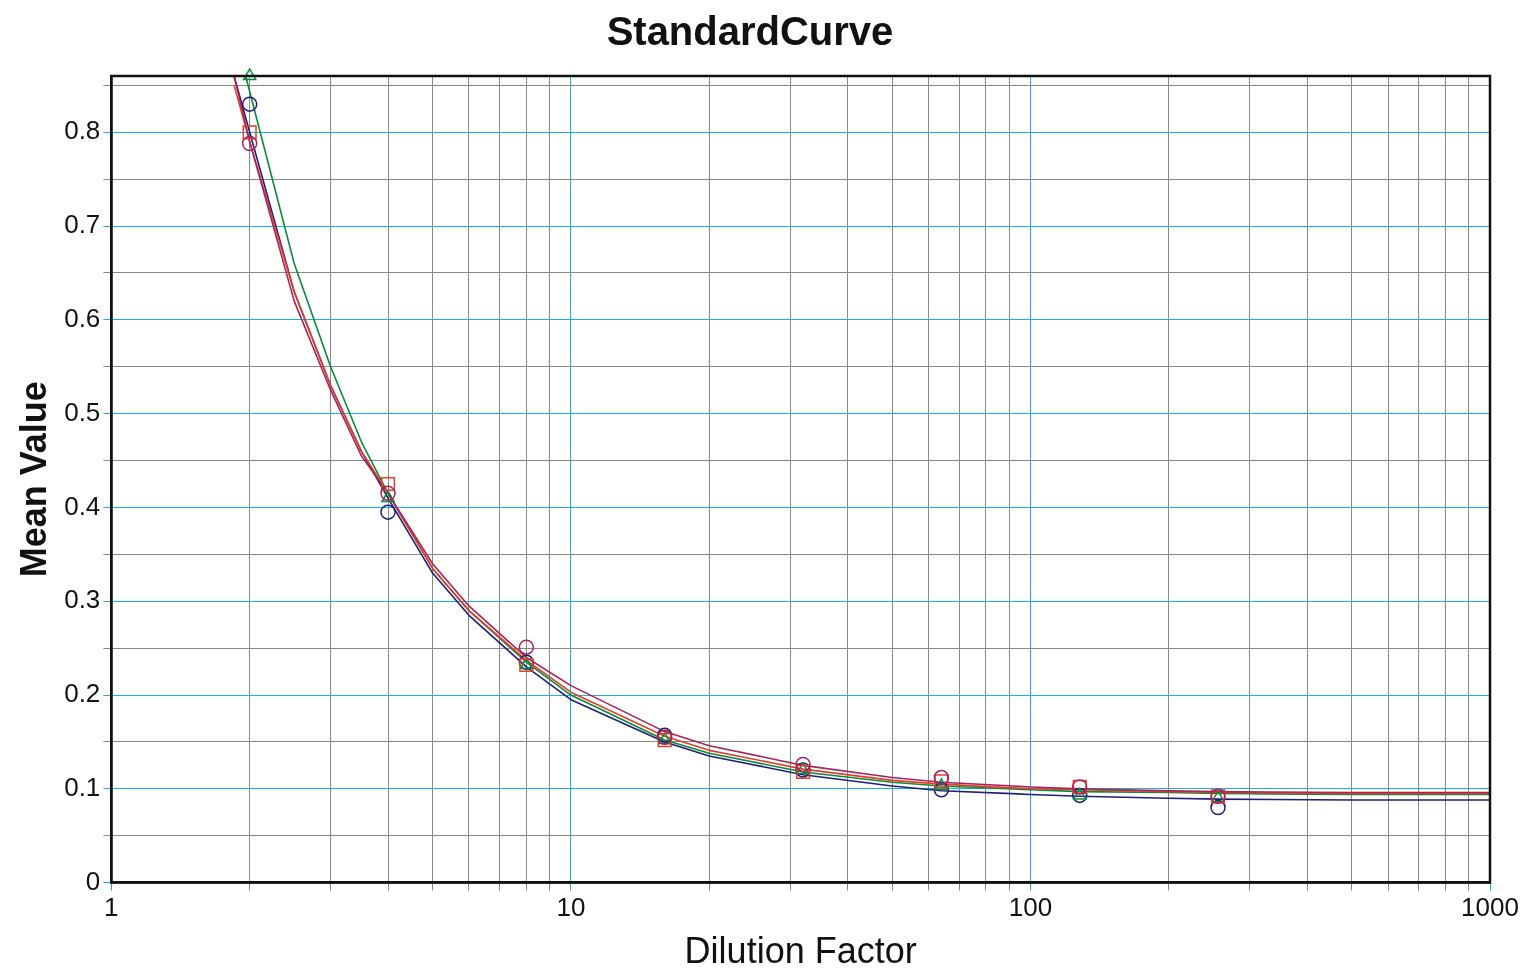 This screenshot has width=1530, height=979. What do you see at coordinates (82, 505) in the screenshot?
I see `y-tick-label: 0.4` at bounding box center [82, 505].